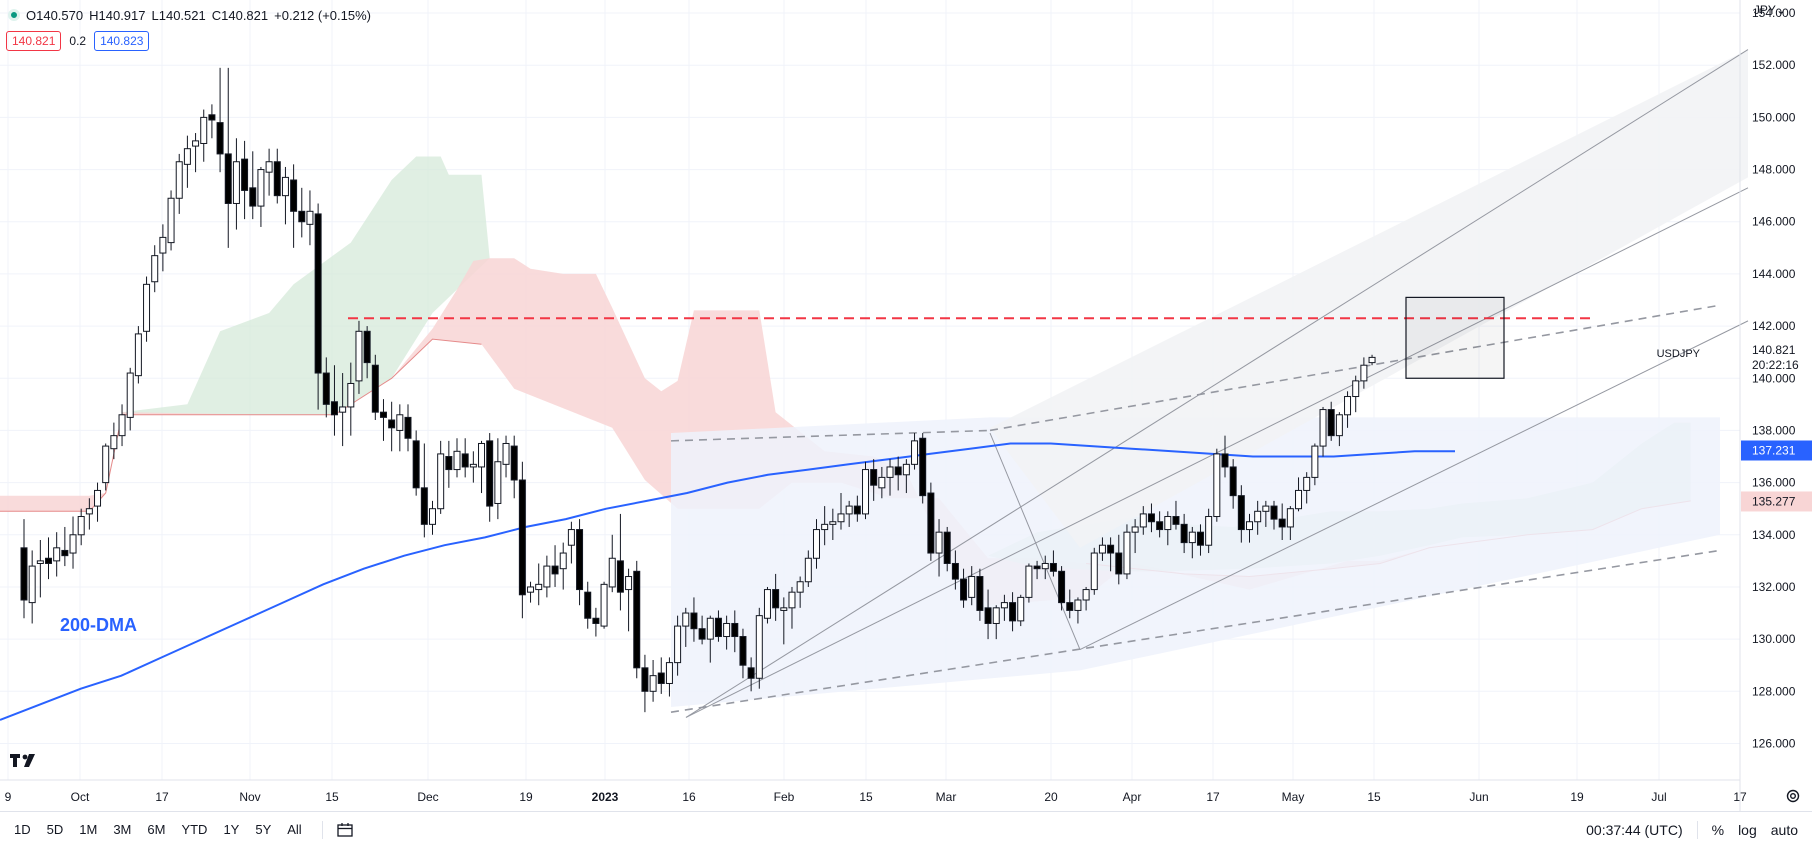  What do you see at coordinates (1774, 535) in the screenshot?
I see `price-tick-label: 134.000` at bounding box center [1774, 535].